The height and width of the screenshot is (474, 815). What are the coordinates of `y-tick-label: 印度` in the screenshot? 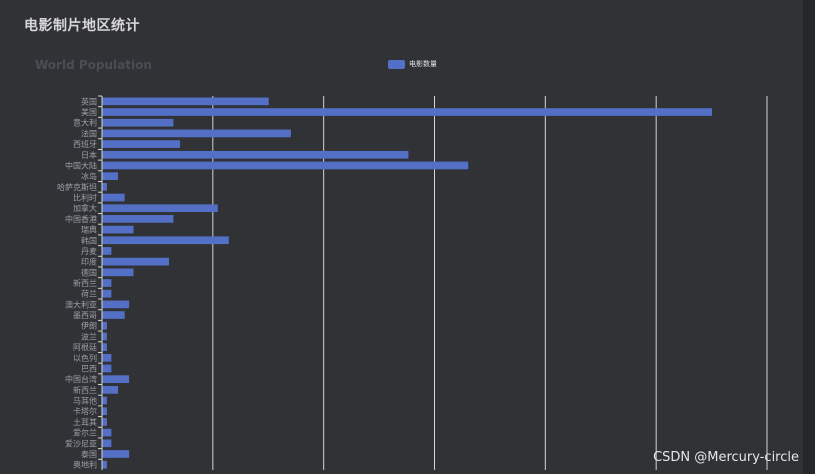 It's located at (89, 262).